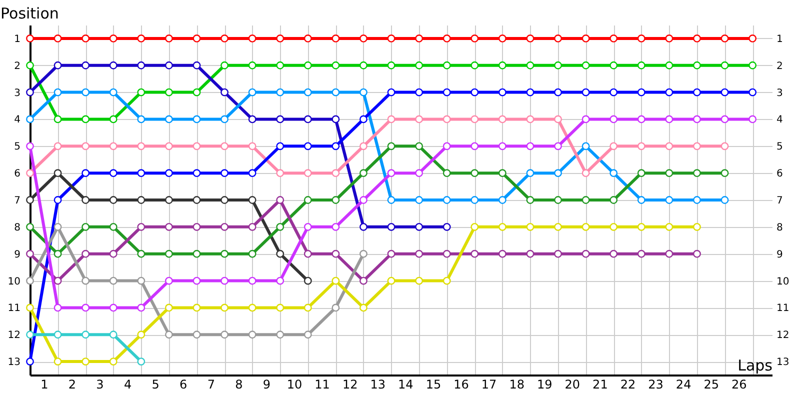  I want to click on x-tick-label: 25, so click(711, 385).